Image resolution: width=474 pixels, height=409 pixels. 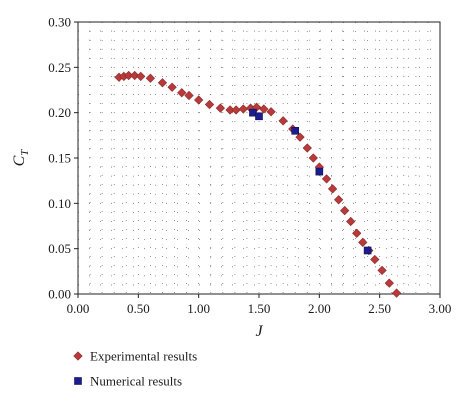 What do you see at coordinates (138, 308) in the screenshot?
I see `x-tick-label: 0.50` at bounding box center [138, 308].